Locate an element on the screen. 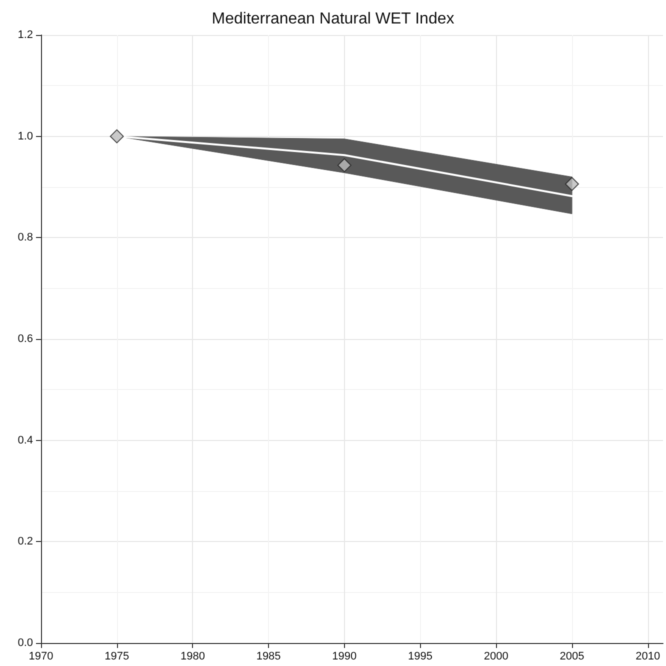 The width and height of the screenshot is (666, 666). x-tick-label: 2005 is located at coordinates (572, 656).